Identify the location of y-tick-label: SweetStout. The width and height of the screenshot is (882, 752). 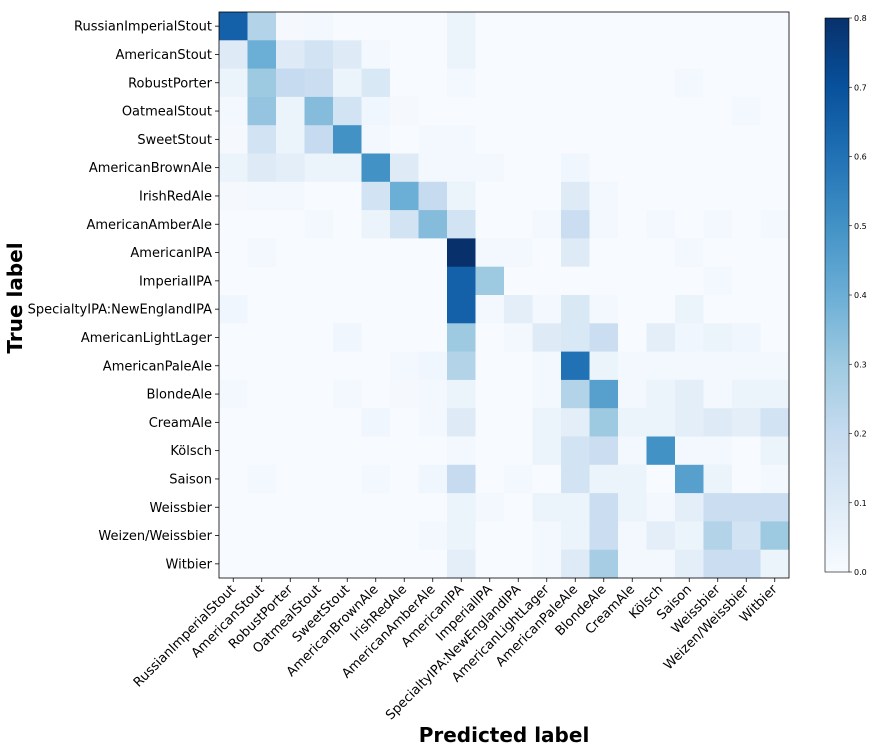
(174, 140).